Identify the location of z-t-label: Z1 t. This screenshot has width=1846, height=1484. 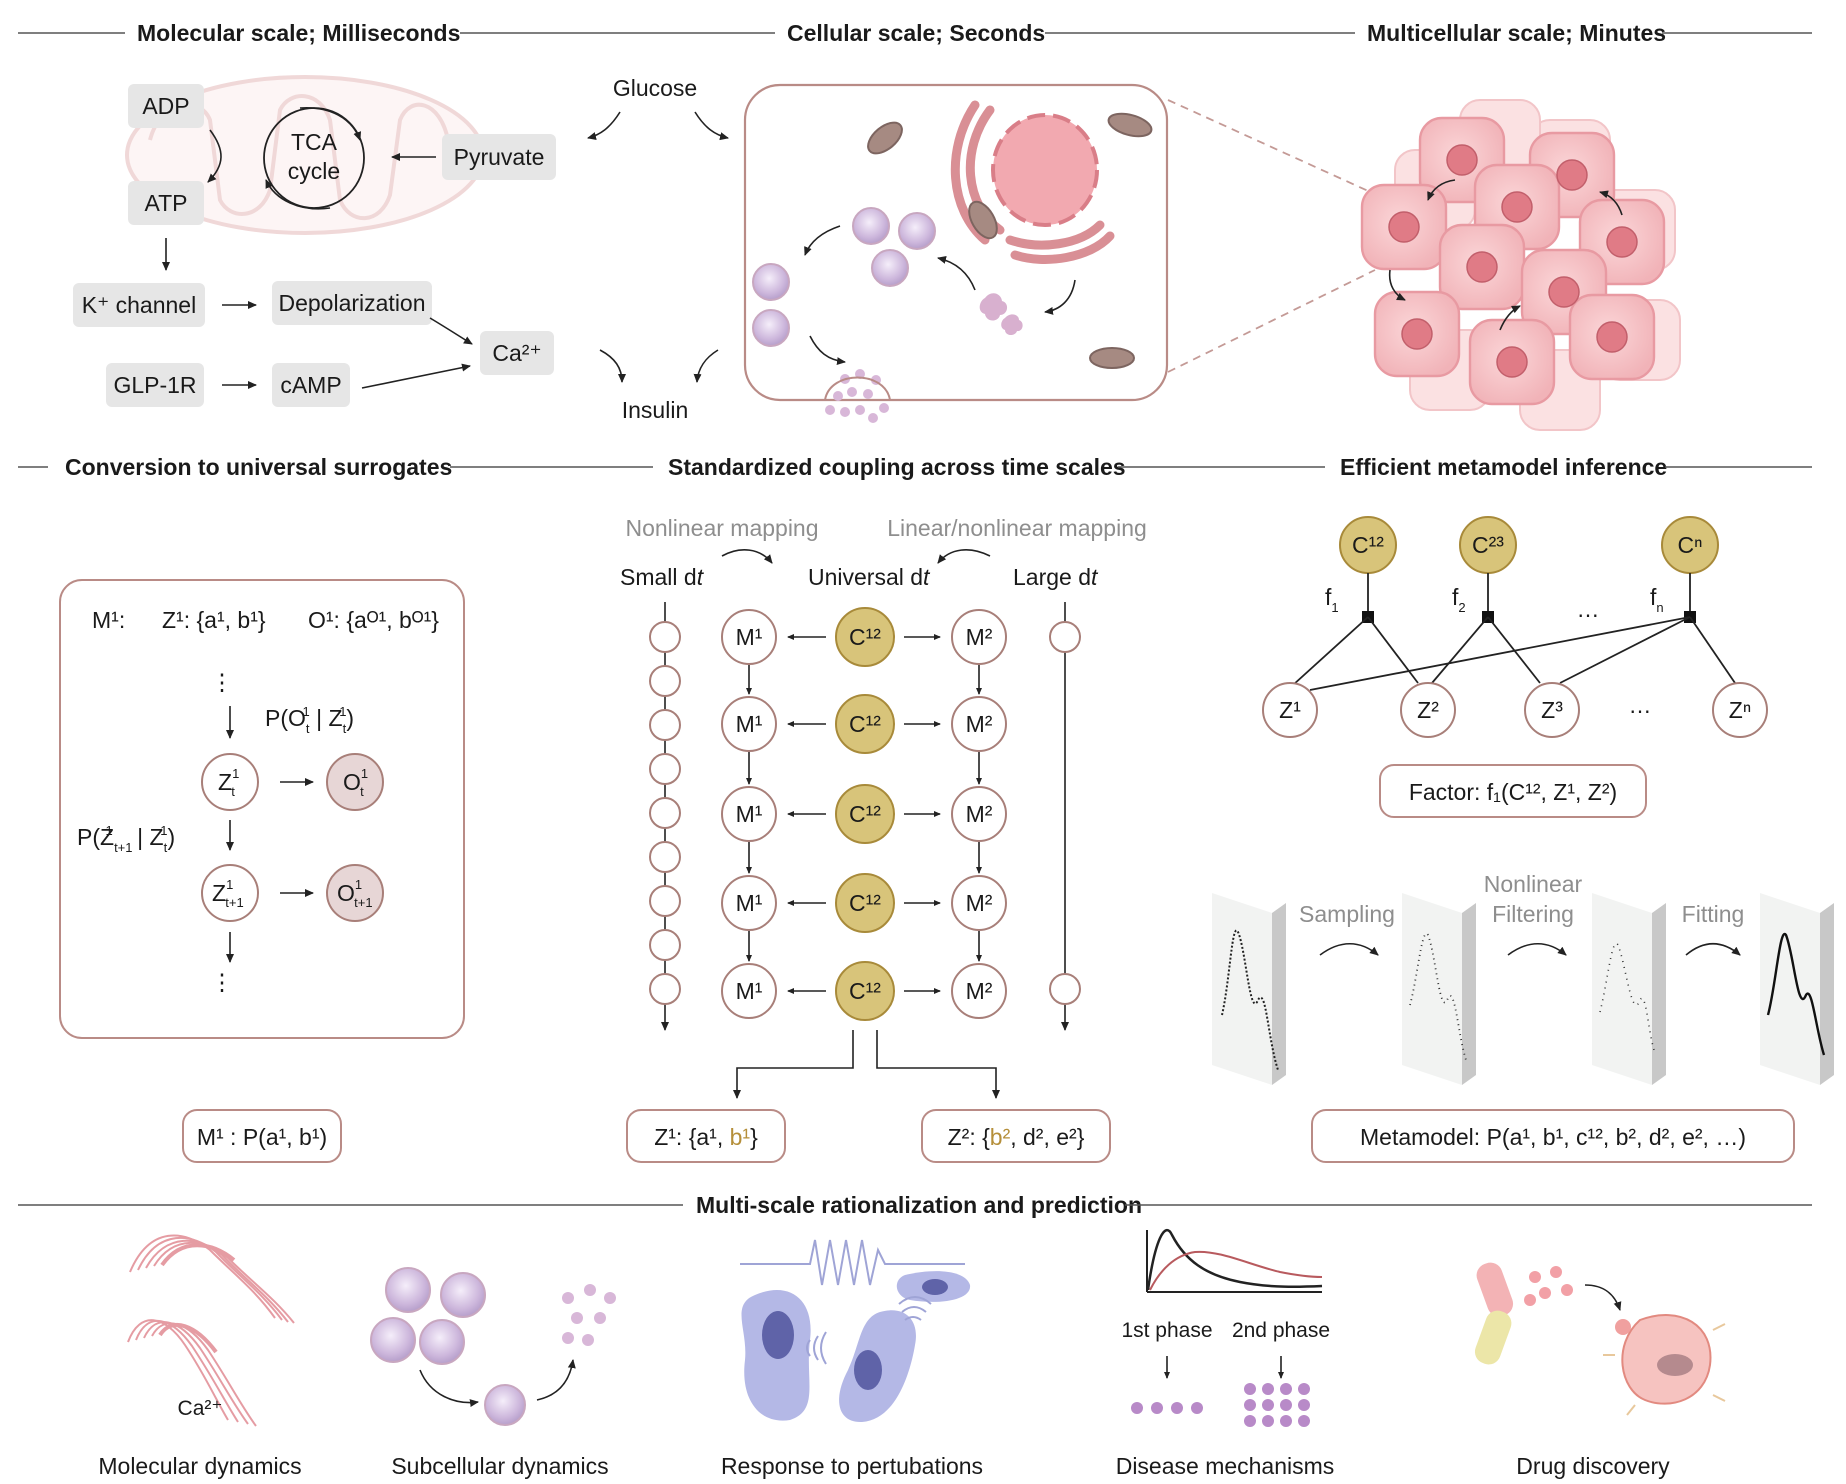
(228, 782).